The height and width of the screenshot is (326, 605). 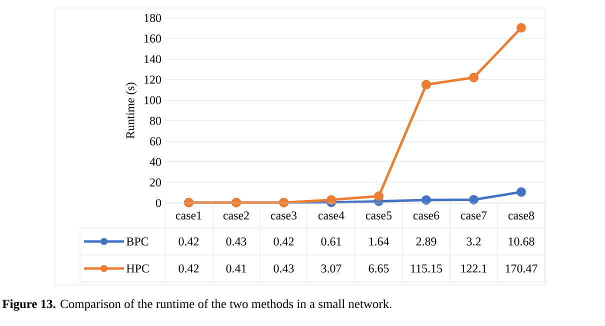 What do you see at coordinates (153, 18) in the screenshot?
I see `y-tick-label: 180` at bounding box center [153, 18].